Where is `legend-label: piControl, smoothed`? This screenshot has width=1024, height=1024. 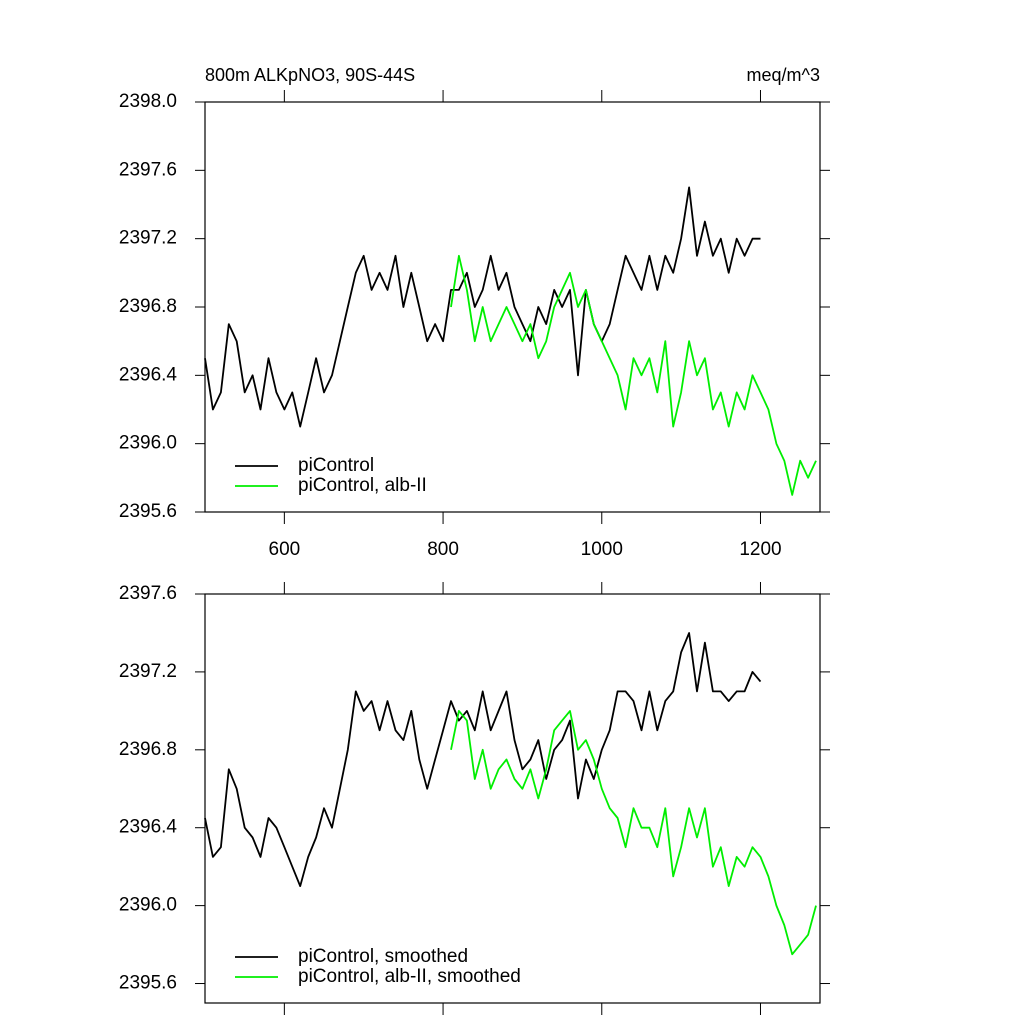 legend-label: piControl, smoothed is located at coordinates (383, 956).